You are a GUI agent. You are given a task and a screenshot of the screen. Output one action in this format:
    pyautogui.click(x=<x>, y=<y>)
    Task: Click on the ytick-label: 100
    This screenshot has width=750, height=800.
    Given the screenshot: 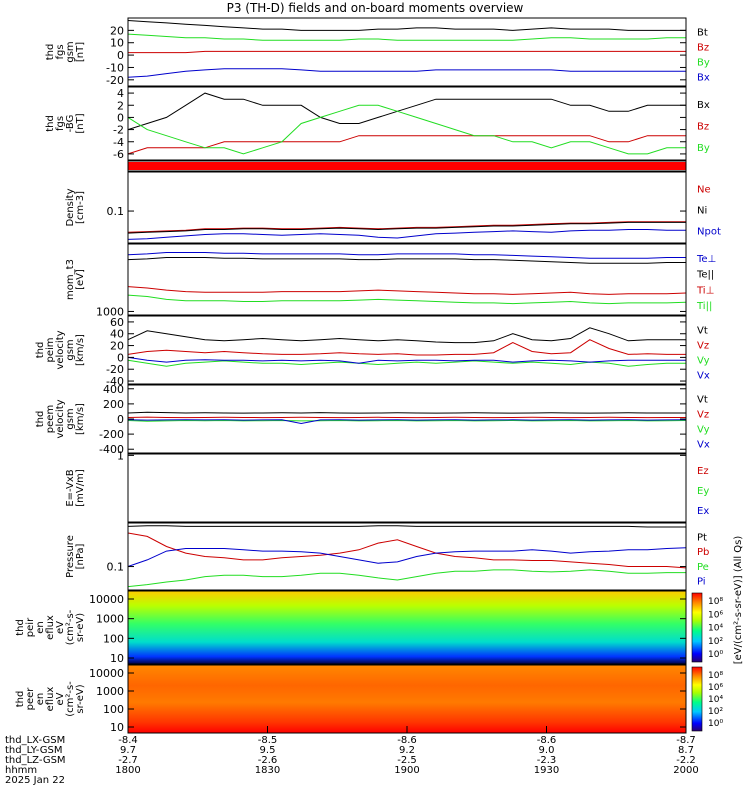 What is the action you would take?
    pyautogui.click(x=113, y=709)
    